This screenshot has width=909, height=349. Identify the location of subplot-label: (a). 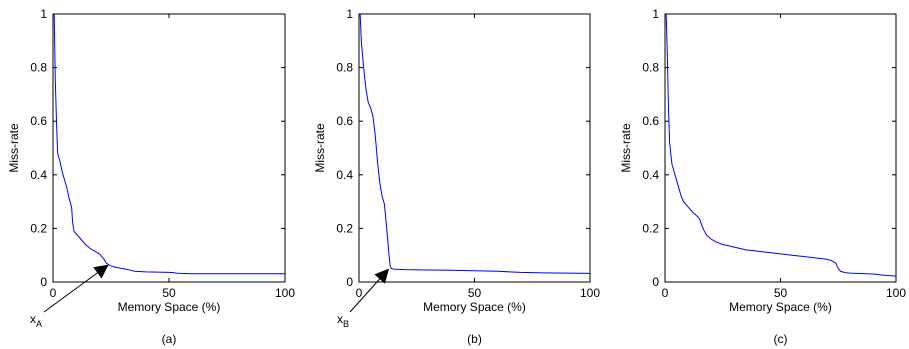
(169, 339).